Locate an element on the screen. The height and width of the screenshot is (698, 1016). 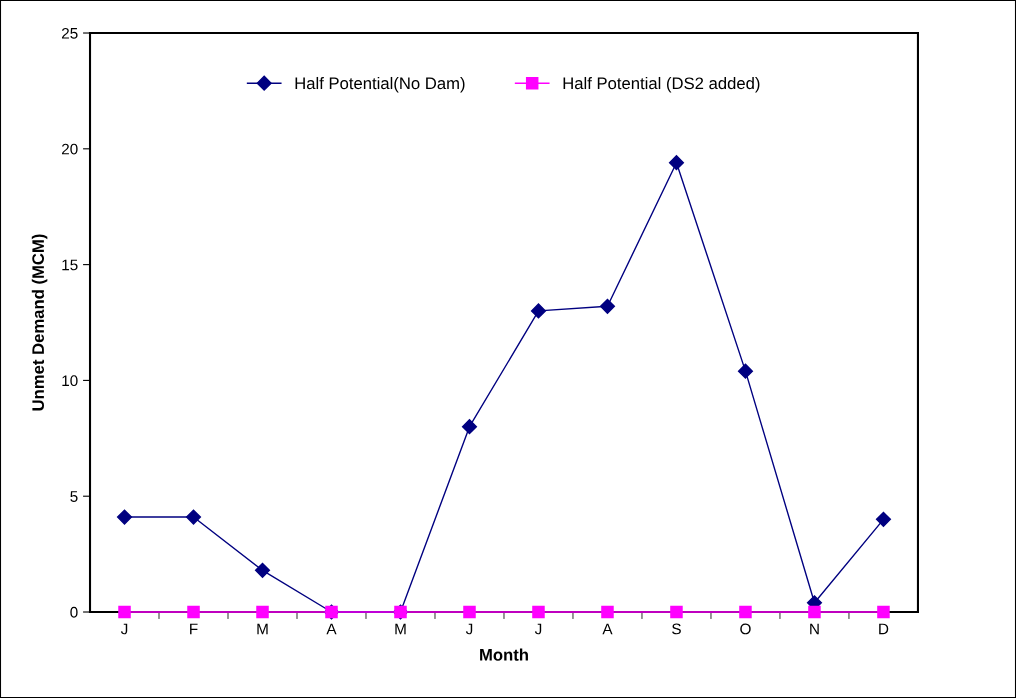
x-axis-title: Month is located at coordinates (504, 654).